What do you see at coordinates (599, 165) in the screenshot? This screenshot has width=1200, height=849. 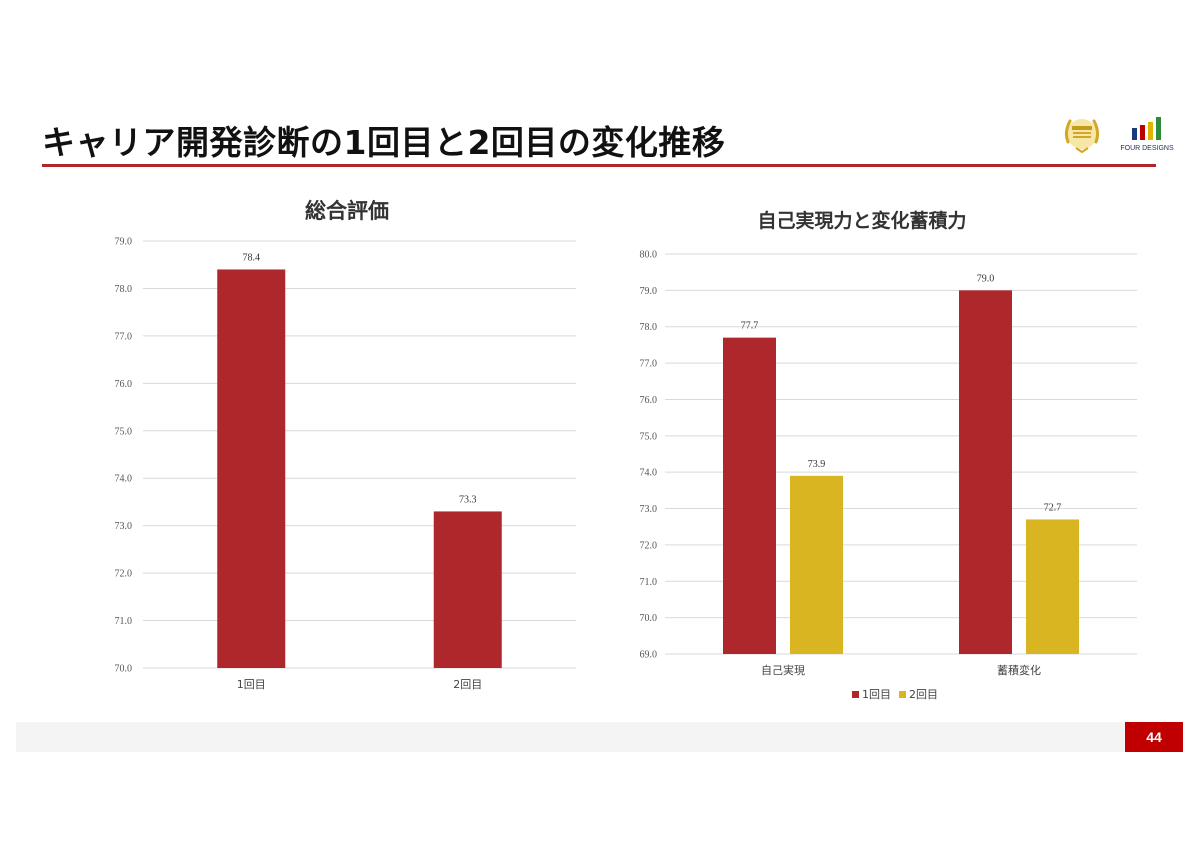 I see `title-underline` at bounding box center [599, 165].